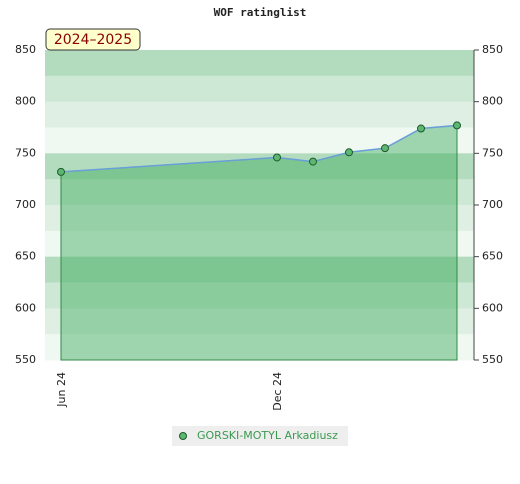 The image size is (520, 484). I want to click on annotation-box, so click(93, 39).